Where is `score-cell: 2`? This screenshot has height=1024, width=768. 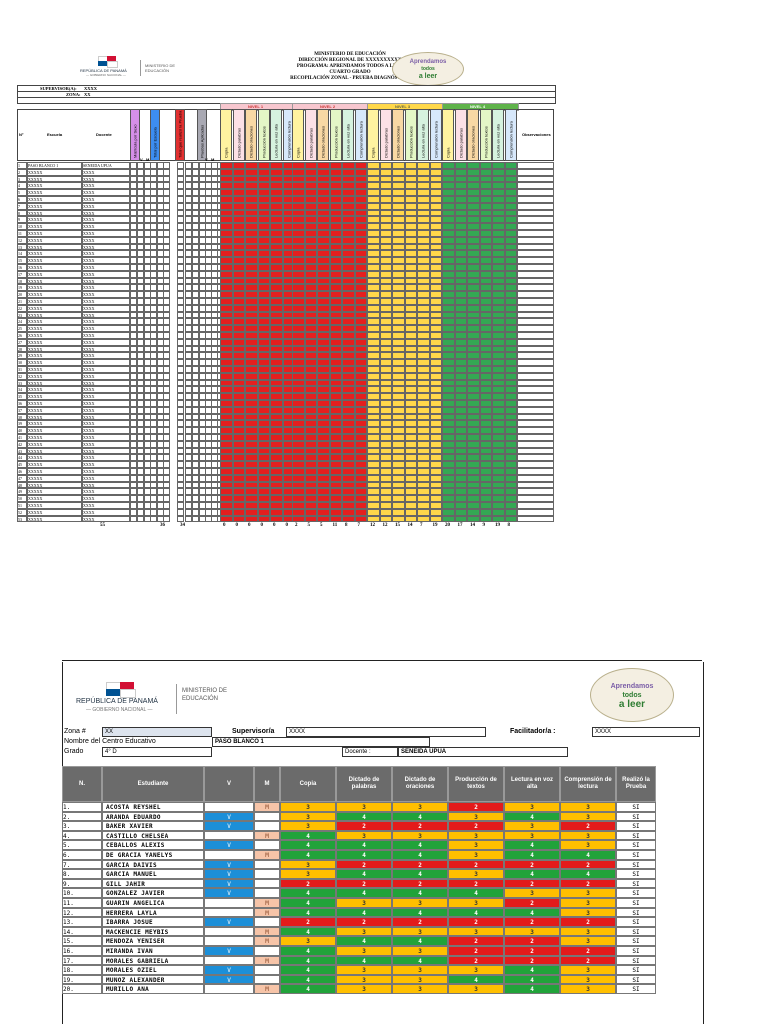 score-cell: 2 is located at coordinates (532, 922).